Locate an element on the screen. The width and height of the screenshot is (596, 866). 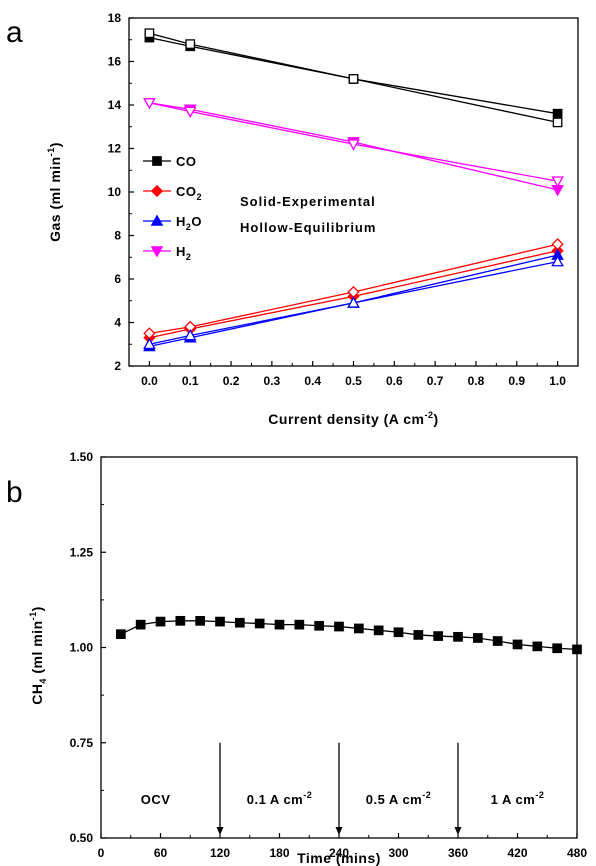
legend-sub: 2 is located at coordinates (200, 197).